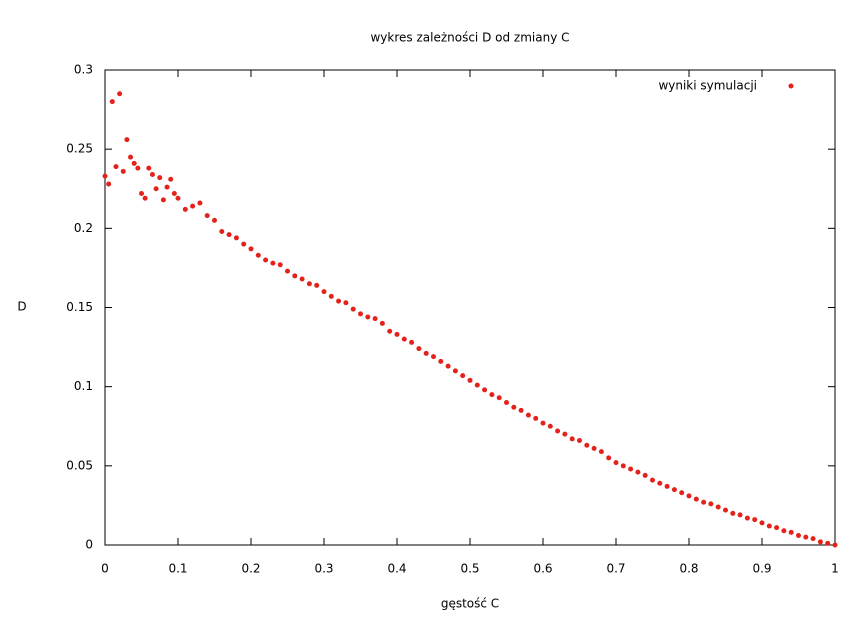 The height and width of the screenshot is (623, 867). Describe the element at coordinates (177, 569) in the screenshot. I see `x-tick-label: 0.1` at that location.